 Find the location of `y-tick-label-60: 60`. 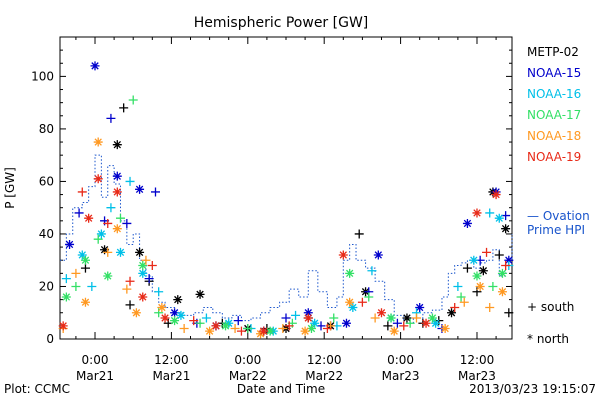

y-tick-label-60: 60 is located at coordinates (46, 181).